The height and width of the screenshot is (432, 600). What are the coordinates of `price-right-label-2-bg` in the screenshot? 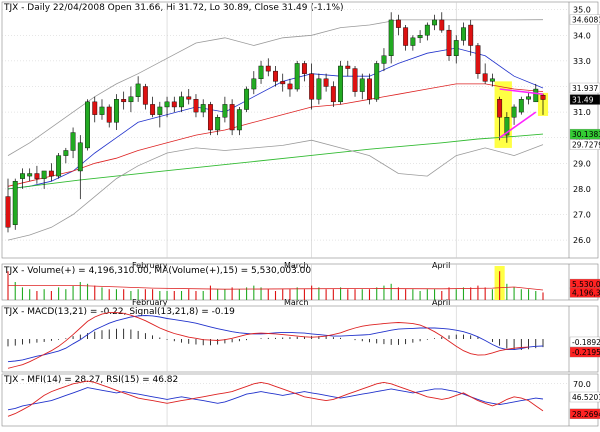 It's located at (584, 99).